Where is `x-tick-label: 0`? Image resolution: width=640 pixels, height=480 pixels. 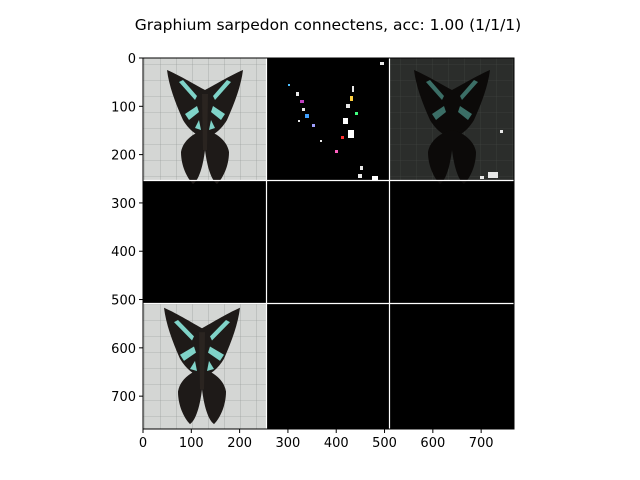
x-tick-label: 0 is located at coordinates (143, 443).